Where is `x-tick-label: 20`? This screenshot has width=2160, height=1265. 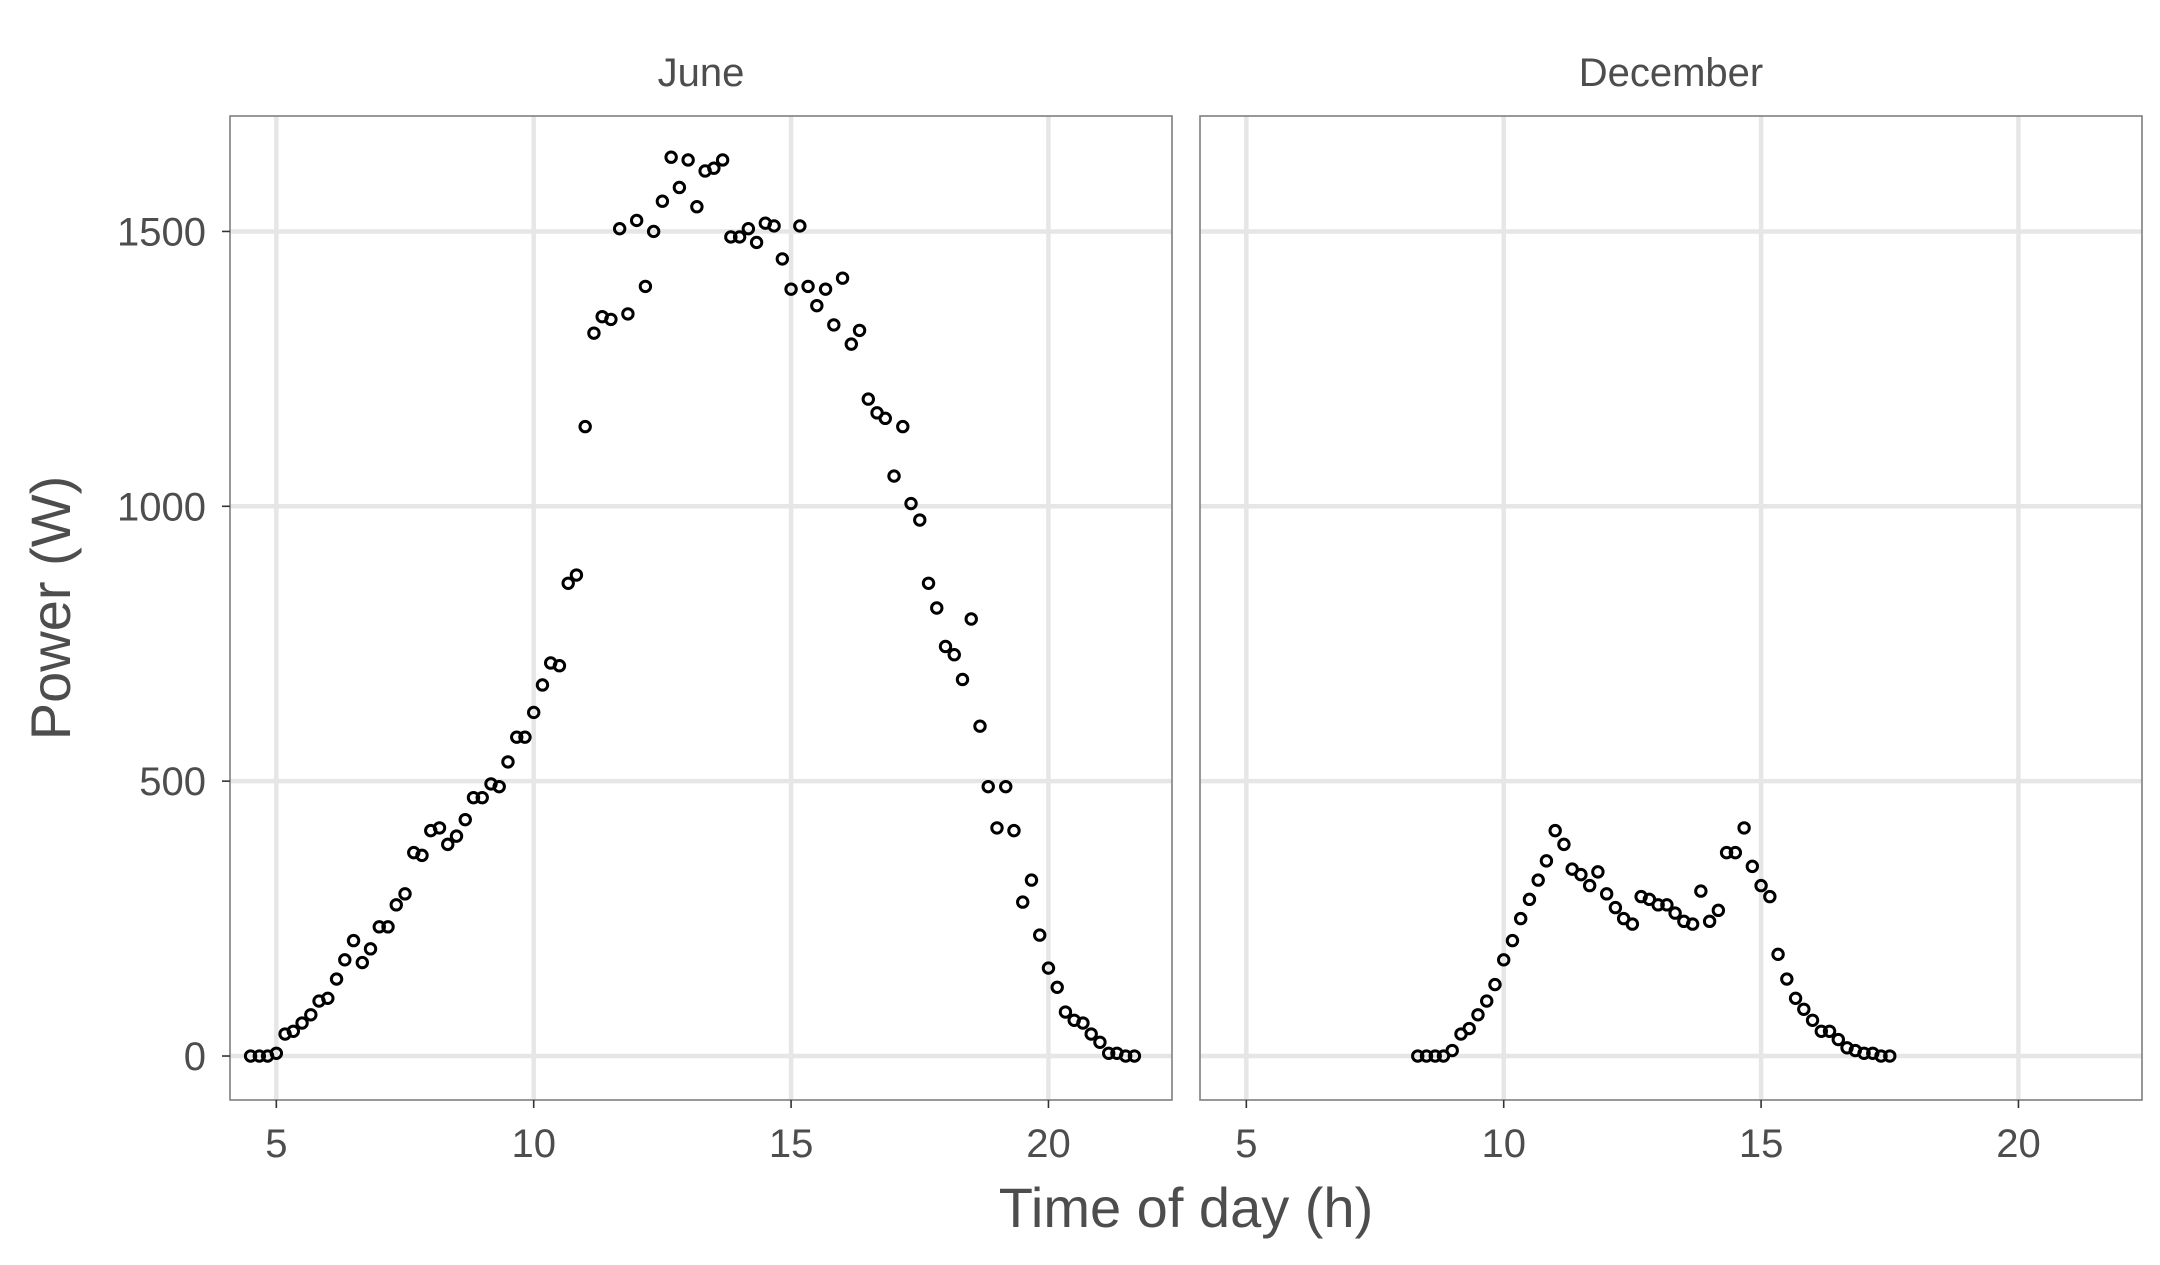
x-tick-label: 20 is located at coordinates (1048, 1144).